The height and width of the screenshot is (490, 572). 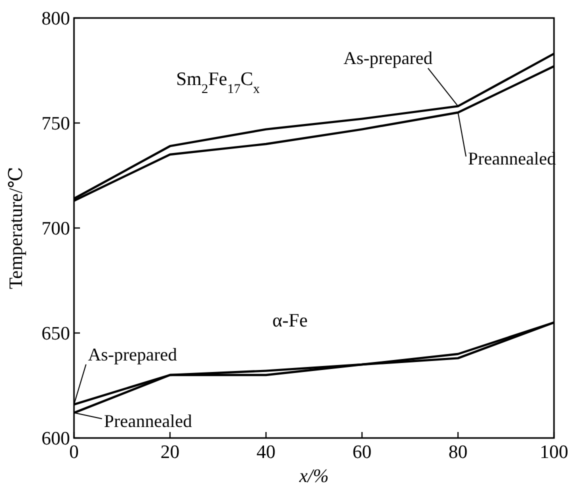 I want to click on x-tick-label: 60, so click(x=362, y=452).